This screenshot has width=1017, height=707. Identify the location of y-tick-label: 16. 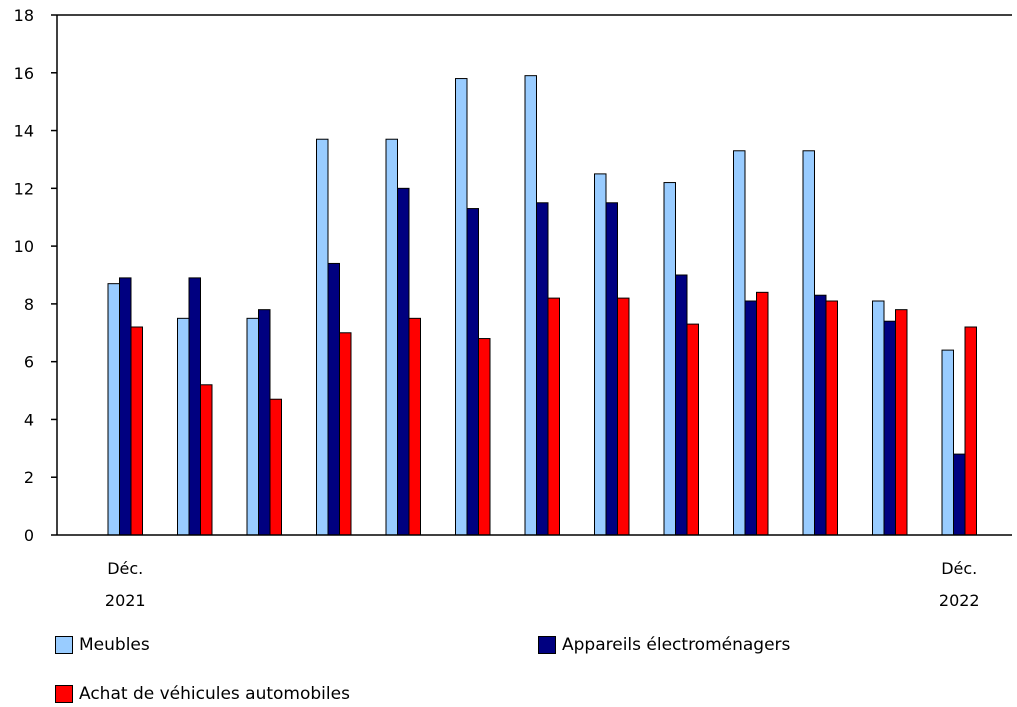
(24, 73).